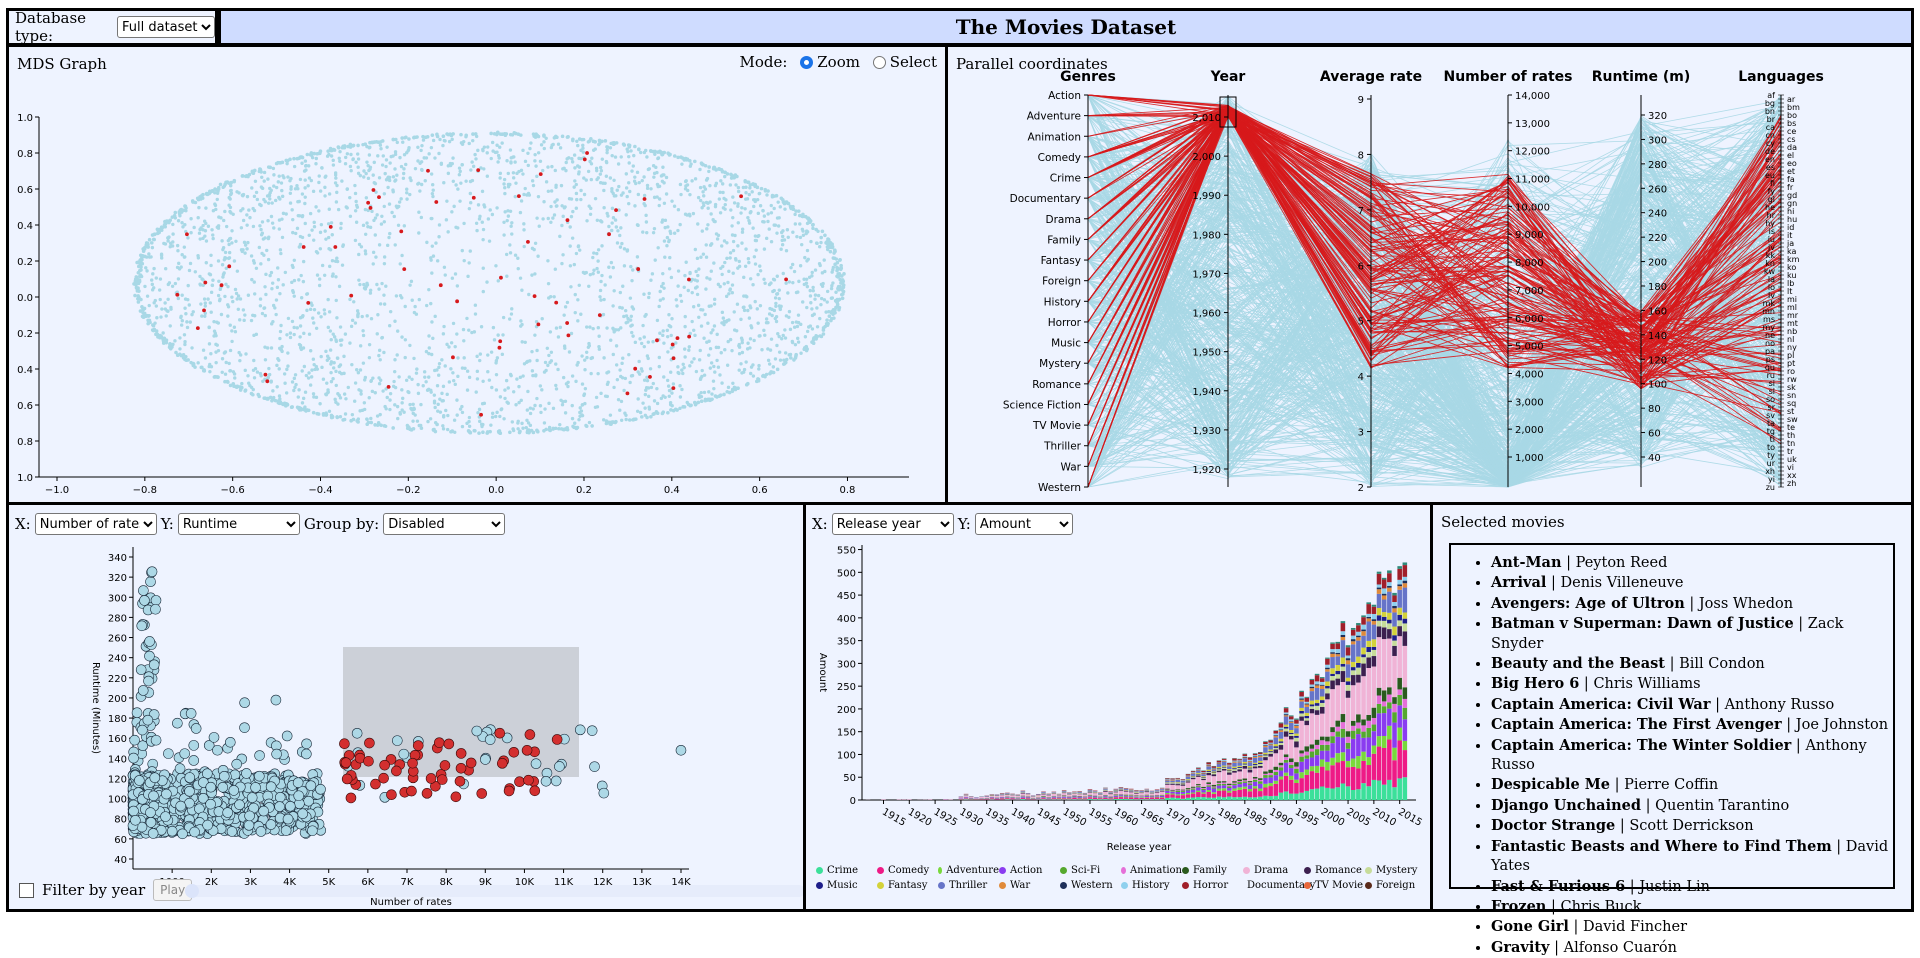 The width and height of the screenshot is (1920, 958). Describe the element at coordinates (1042, 405) in the screenshot. I see `genre-label: Science Fiction` at that location.